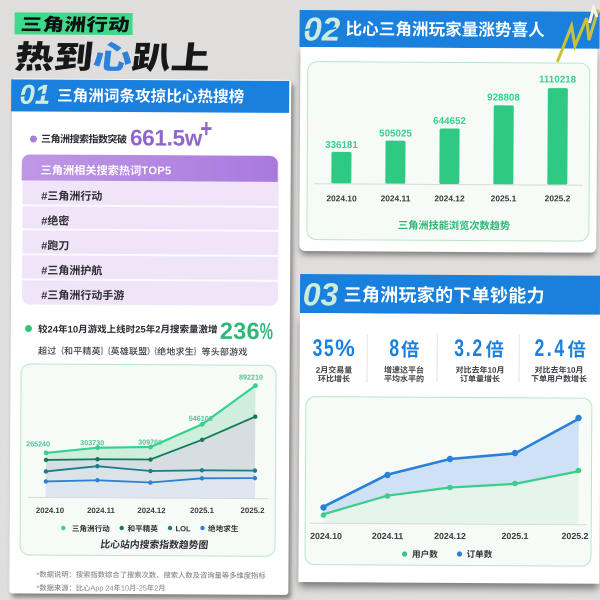  What do you see at coordinates (341, 145) in the screenshot?
I see `svg-text: 336181` at bounding box center [341, 145].